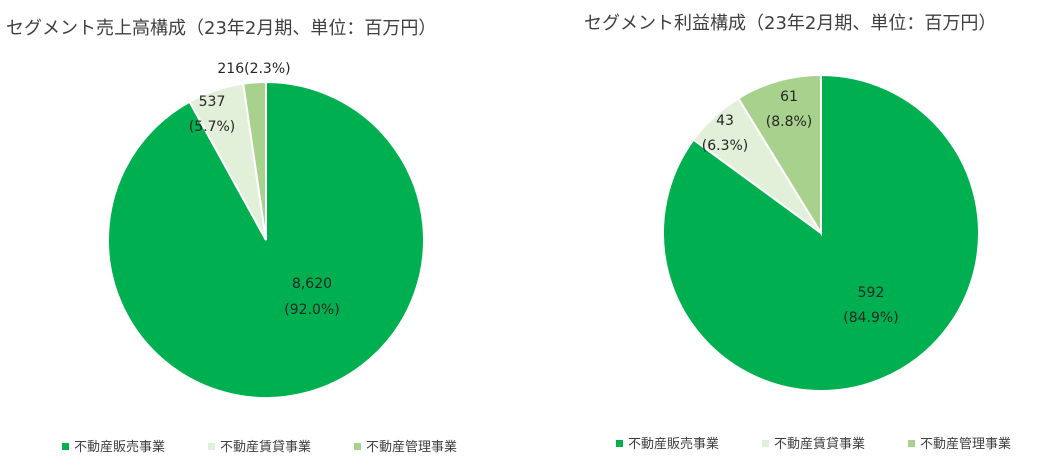 This screenshot has width=1062, height=468. Describe the element at coordinates (870, 318) in the screenshot. I see `data-pct-label-1: (84.9%)` at that location.